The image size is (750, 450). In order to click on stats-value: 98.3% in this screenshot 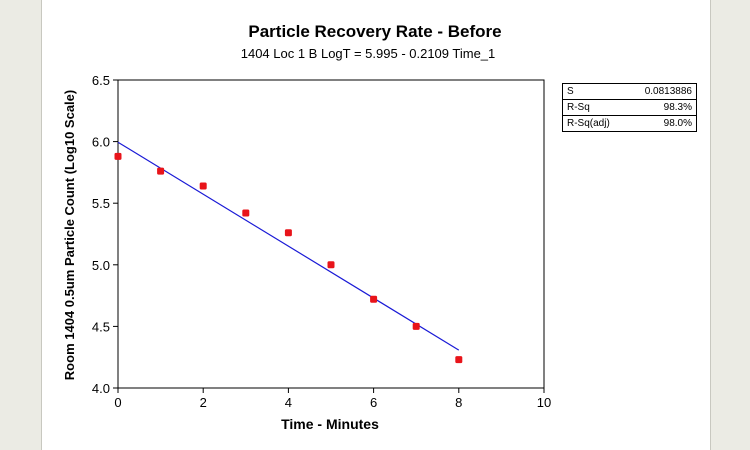, I will do `click(677, 107)`.